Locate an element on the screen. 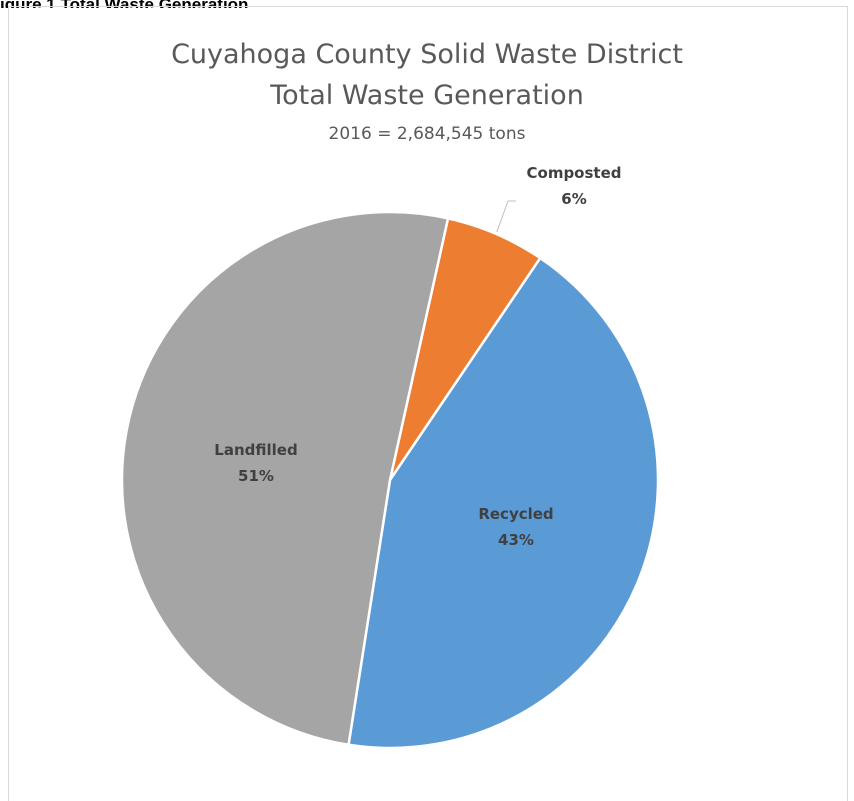  figure-caption: igure 1 Total Waste Generation is located at coordinates (124, 4).